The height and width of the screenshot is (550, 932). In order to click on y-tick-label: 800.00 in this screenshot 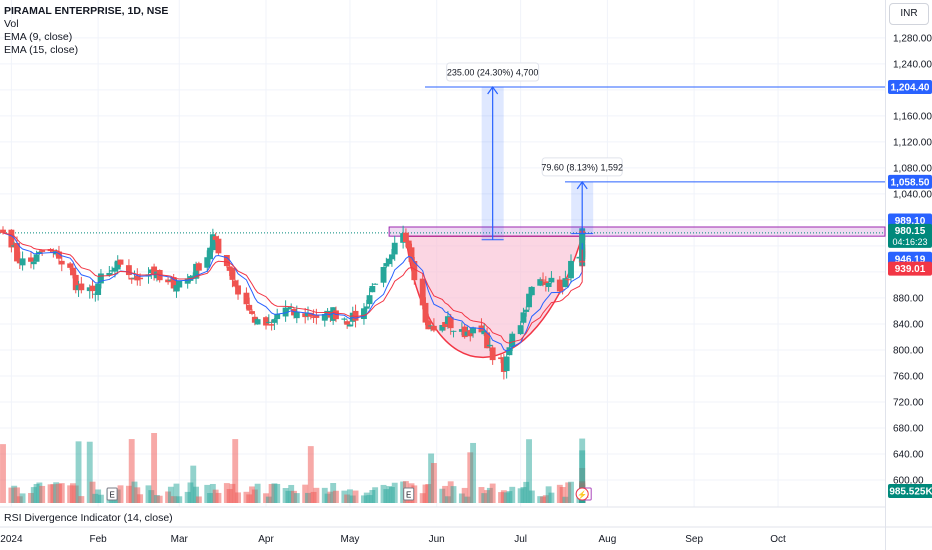, I will do `click(908, 350)`.